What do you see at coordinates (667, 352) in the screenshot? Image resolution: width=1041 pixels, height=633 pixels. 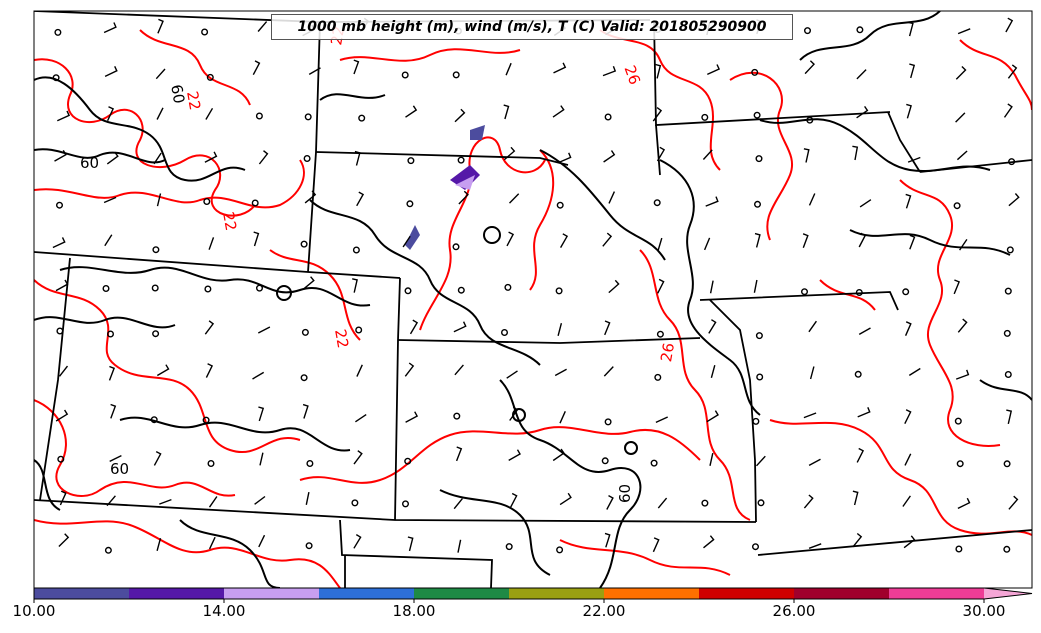 I see `temperature-label: 26` at bounding box center [667, 352].